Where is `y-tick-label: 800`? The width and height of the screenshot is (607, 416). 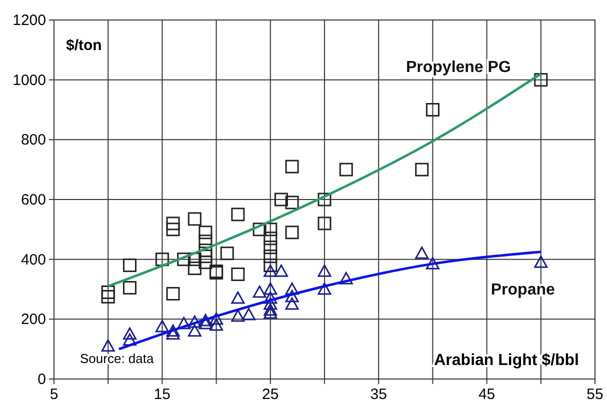
y-tick-label: 800 is located at coordinates (33, 140).